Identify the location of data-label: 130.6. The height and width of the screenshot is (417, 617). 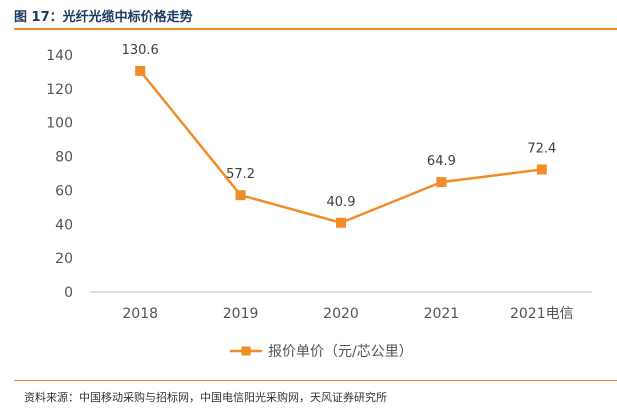
(140, 50).